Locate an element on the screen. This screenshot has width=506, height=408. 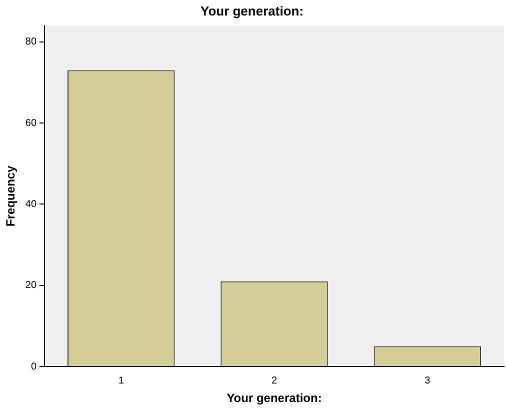
y-axis-title: Frequency is located at coordinates (11, 195).